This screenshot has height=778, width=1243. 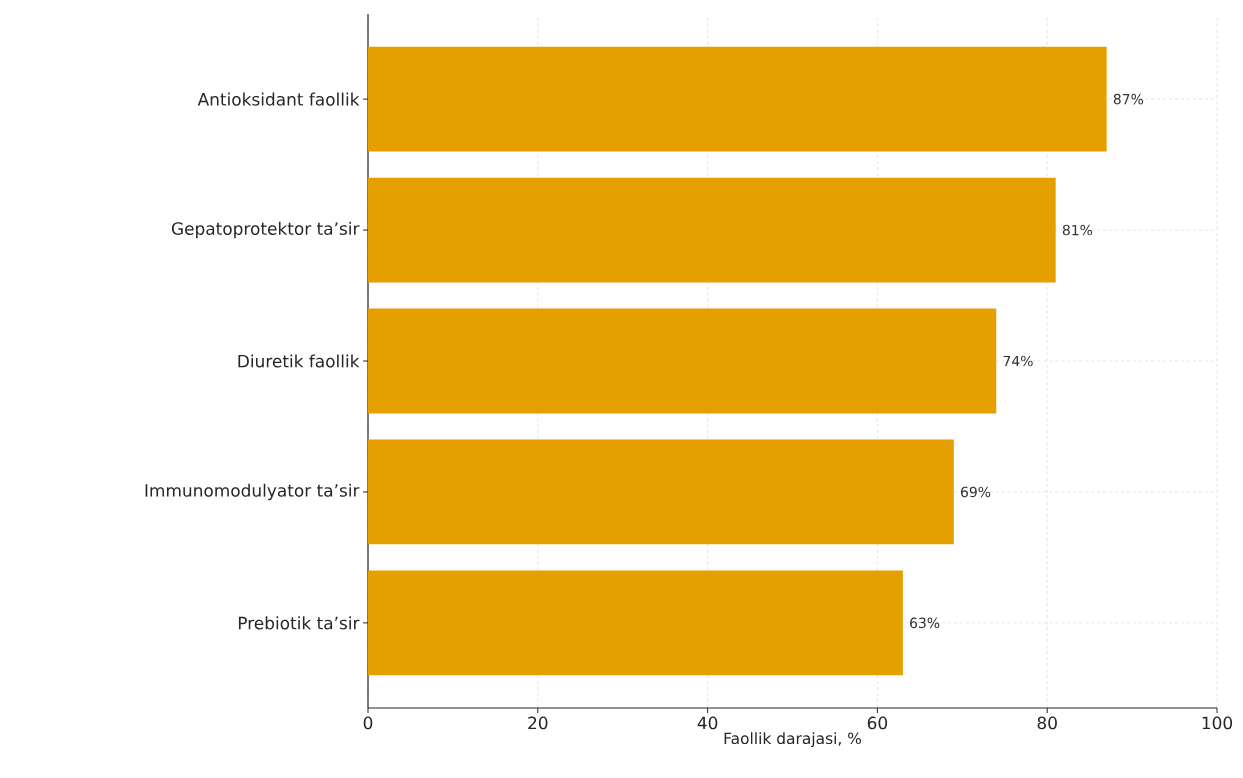 I want to click on x-tick-label: 40, so click(x=707, y=723).